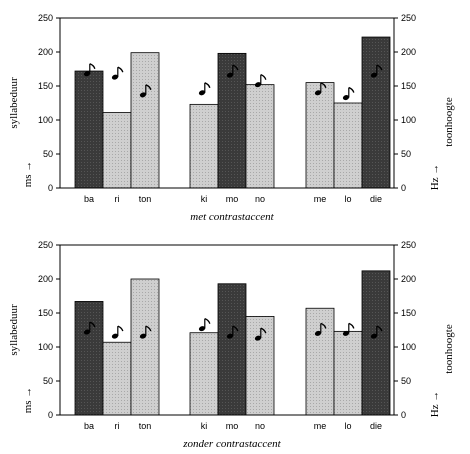 This screenshot has height=454, width=470. What do you see at coordinates (408, 52) in the screenshot?
I see `right-tick-label: 200` at bounding box center [408, 52].